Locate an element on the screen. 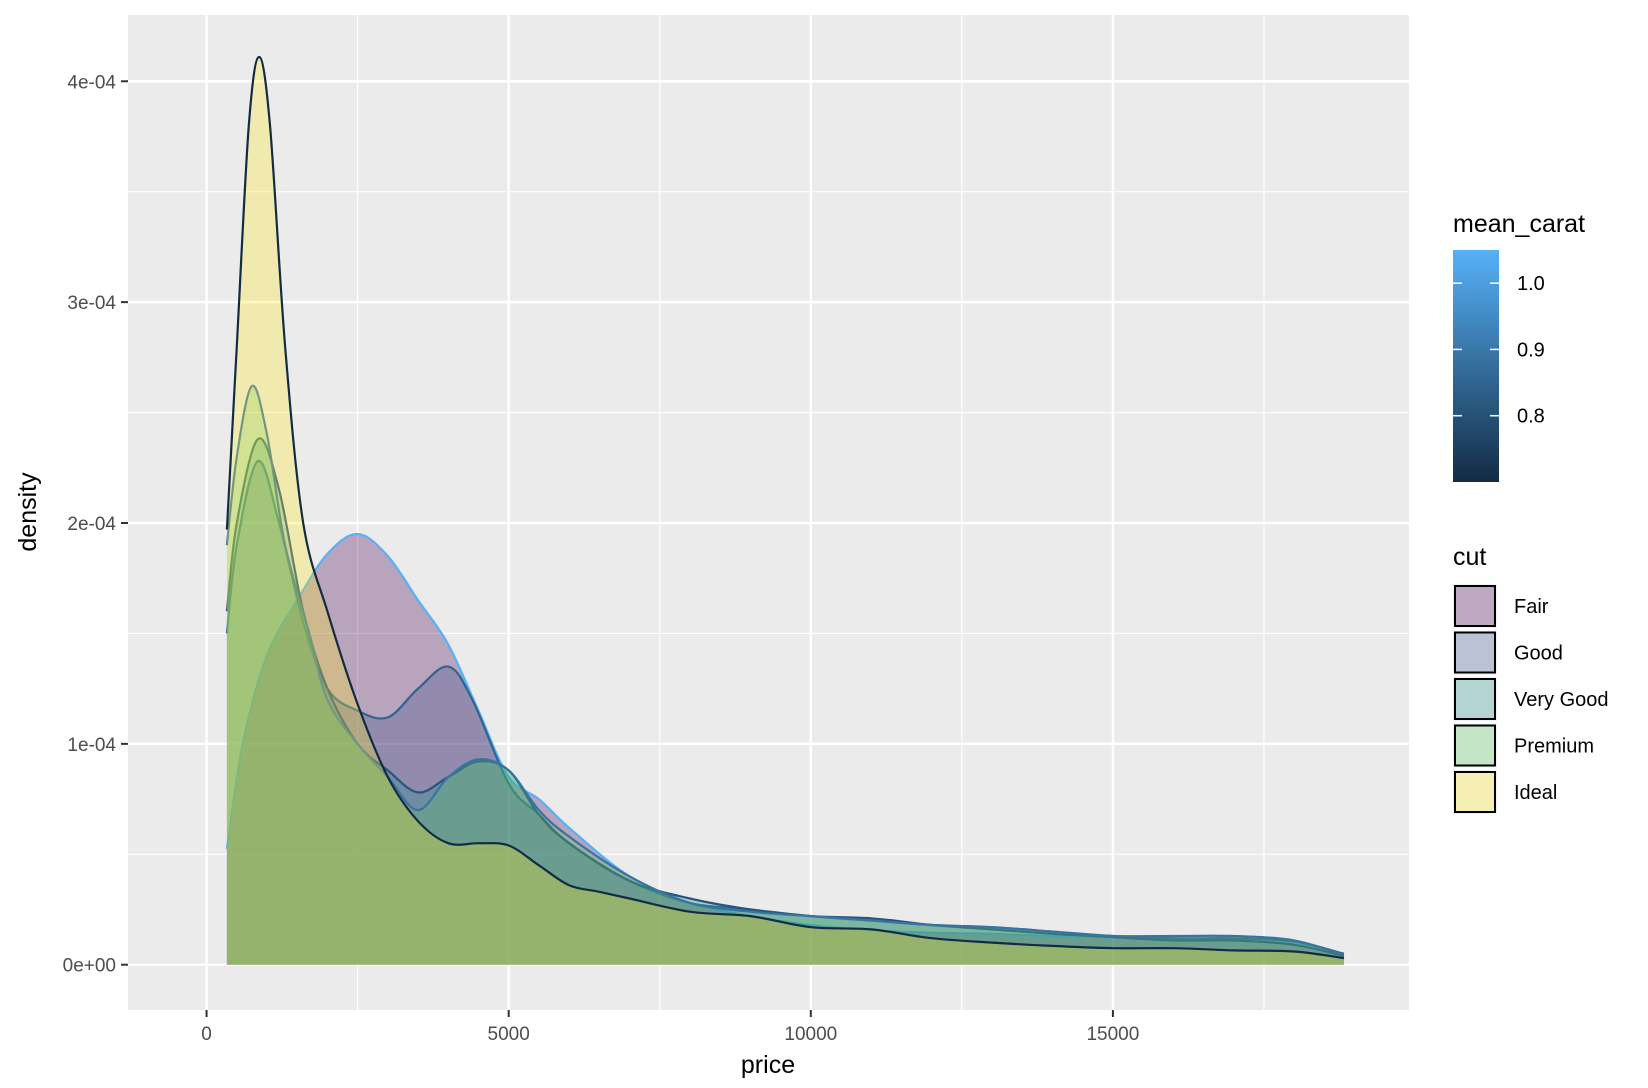 The height and width of the screenshot is (1088, 1648). color-legend-label: 0.8 is located at coordinates (1531, 417).